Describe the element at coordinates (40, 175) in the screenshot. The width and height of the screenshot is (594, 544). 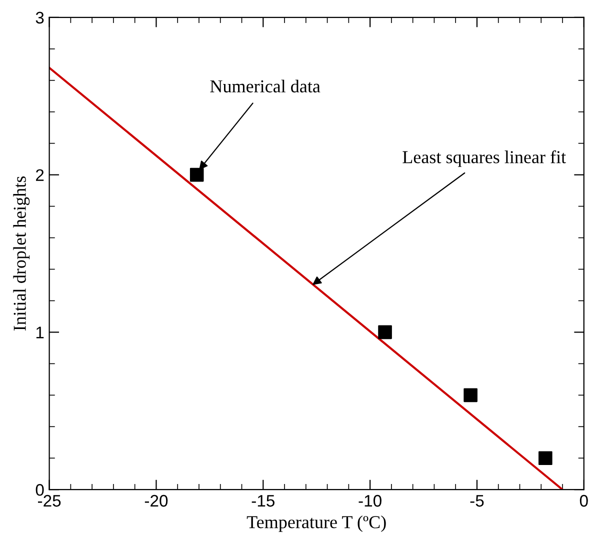
I see `y-tick-label: 2` at that location.